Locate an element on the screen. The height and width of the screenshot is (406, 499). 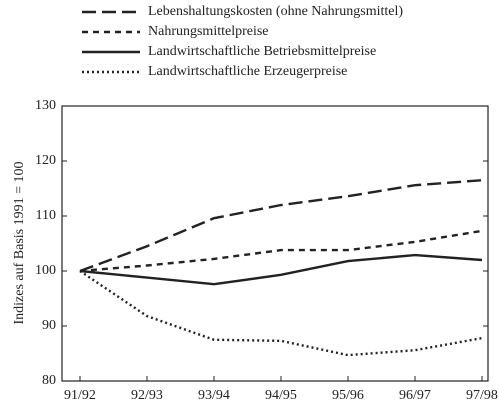
x-tick-label: 95/96 is located at coordinates (348, 395).